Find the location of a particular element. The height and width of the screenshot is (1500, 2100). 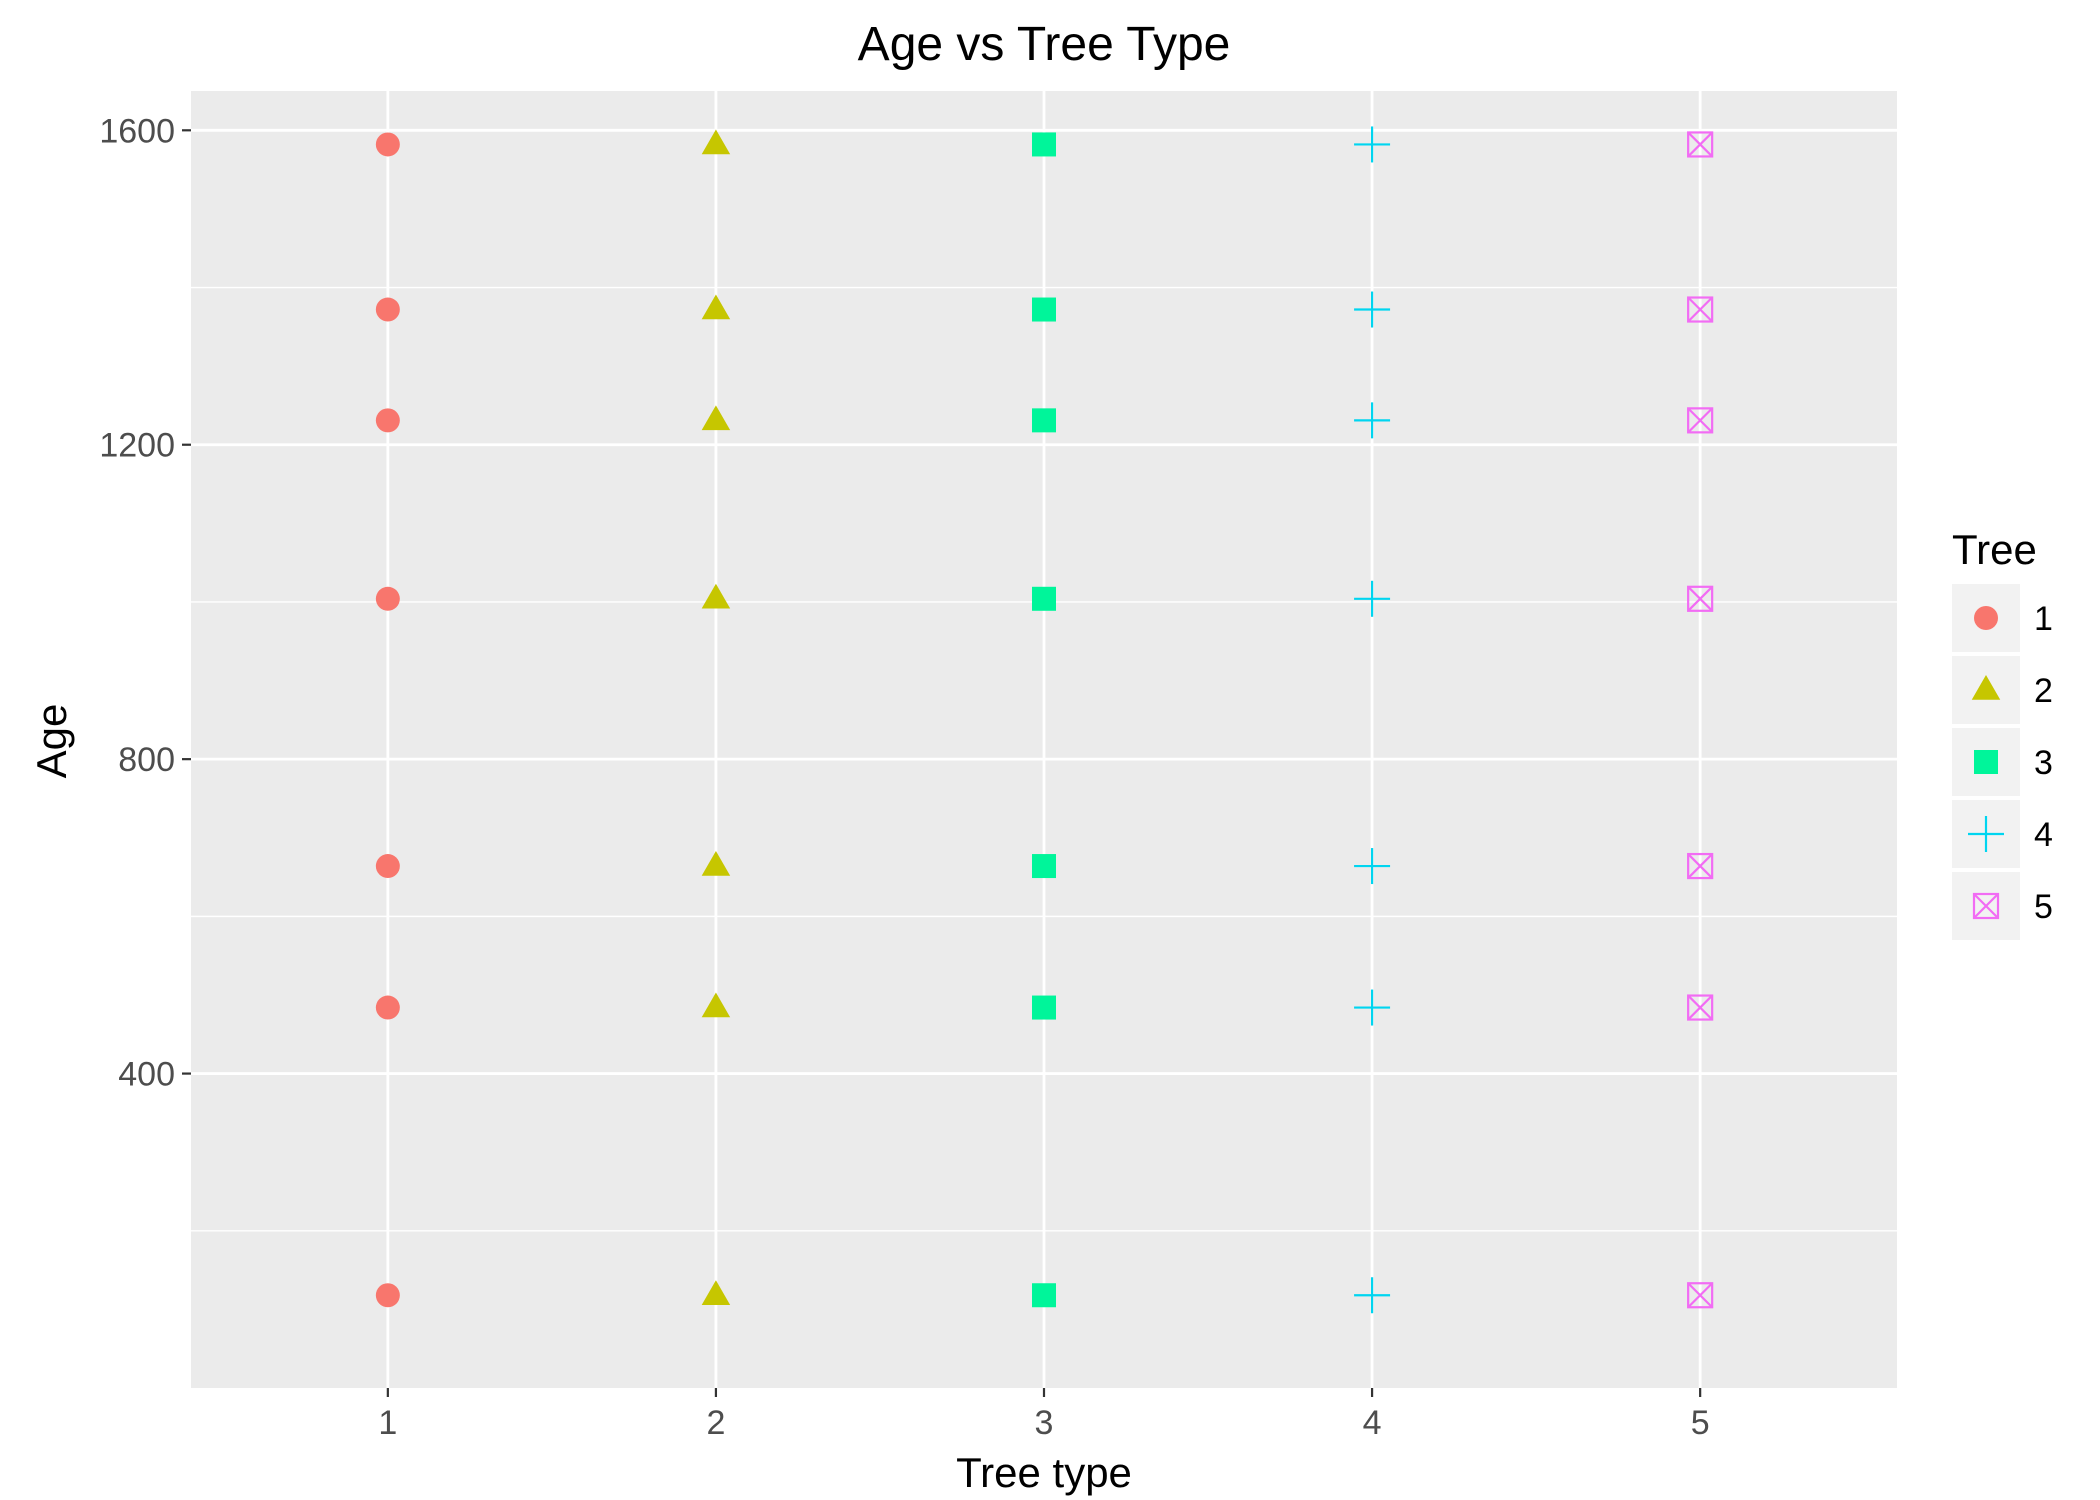

legend-label: 5 is located at coordinates (2043, 907).